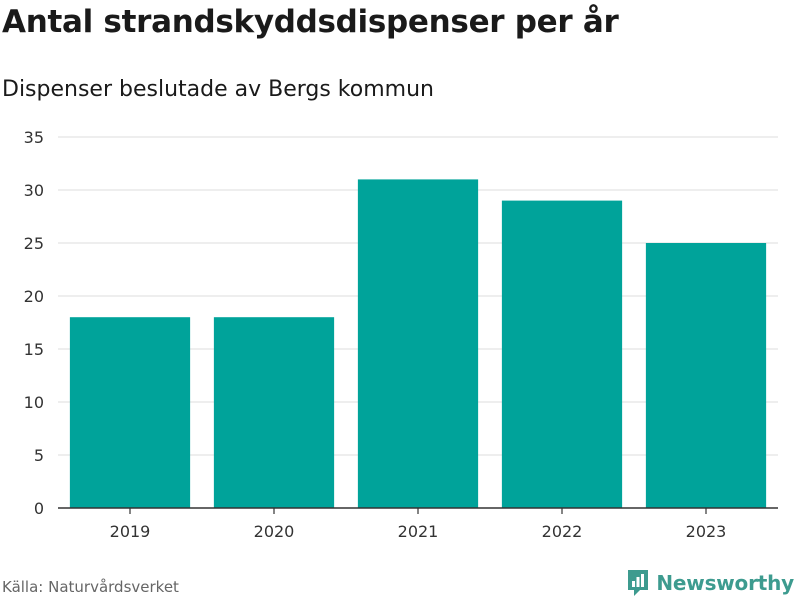  Describe the element at coordinates (39, 455) in the screenshot. I see `y-tick-label: 5` at that location.